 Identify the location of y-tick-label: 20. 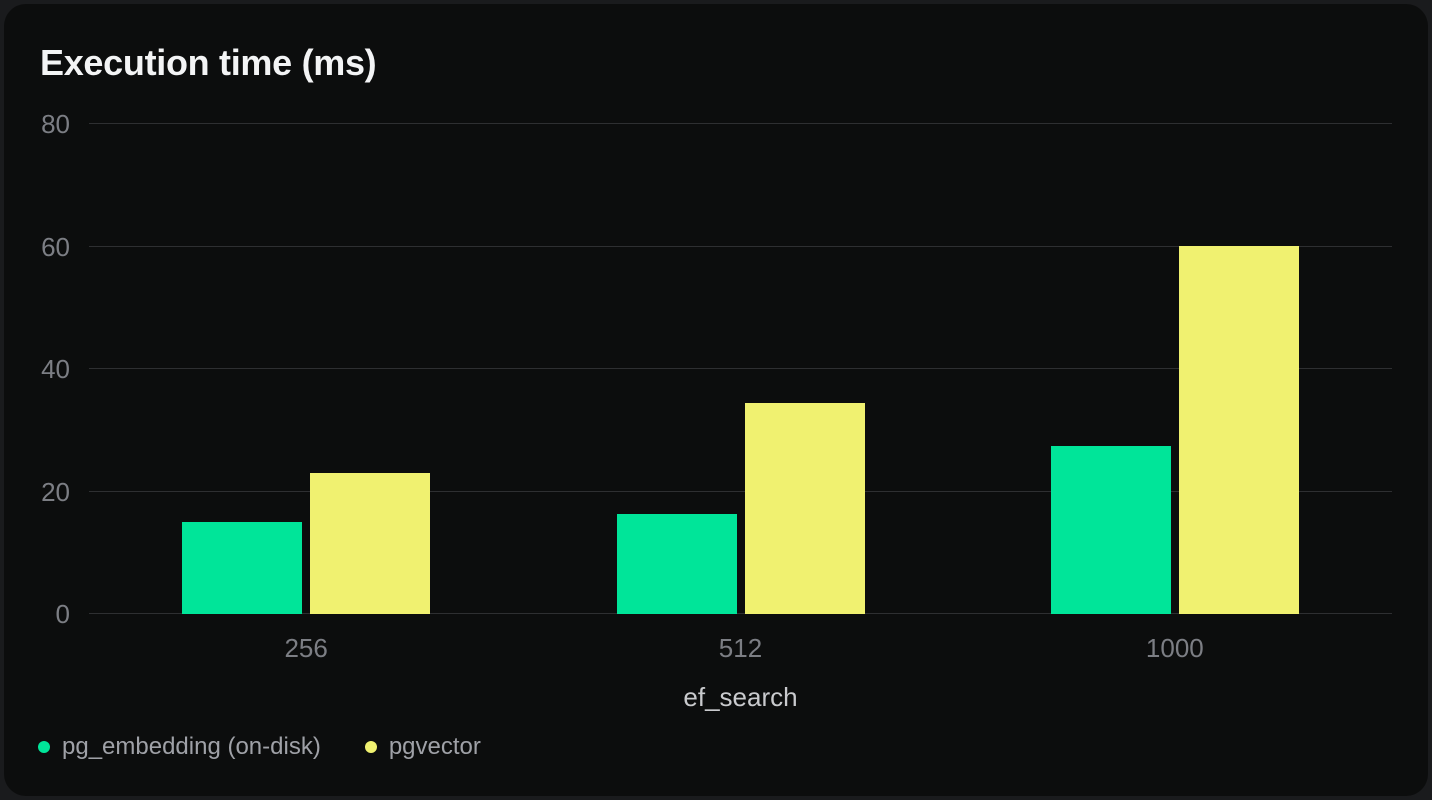
(55, 491).